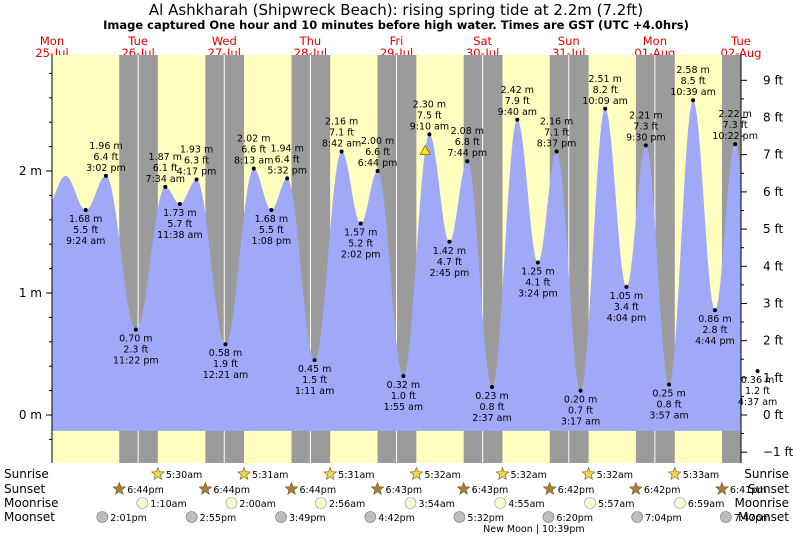 The image size is (793, 538). I want to click on tide-label: 8:42 am, so click(341, 143).